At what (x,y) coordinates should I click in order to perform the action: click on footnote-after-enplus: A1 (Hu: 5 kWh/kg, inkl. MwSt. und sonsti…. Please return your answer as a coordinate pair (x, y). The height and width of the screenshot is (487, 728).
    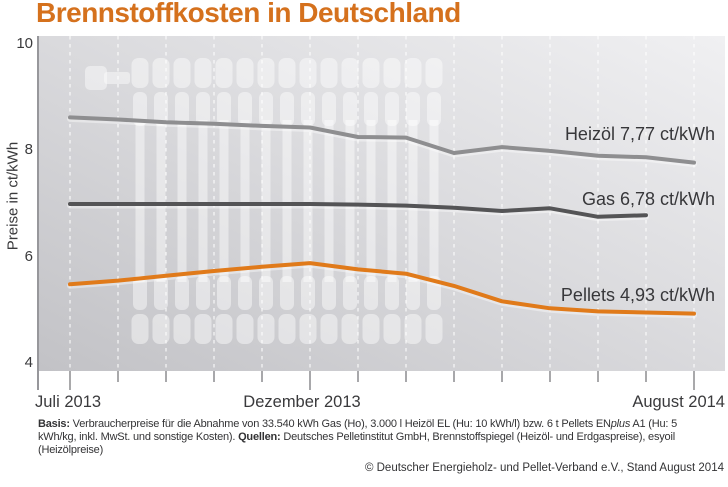
    Looking at the image, I should click on (358, 430).